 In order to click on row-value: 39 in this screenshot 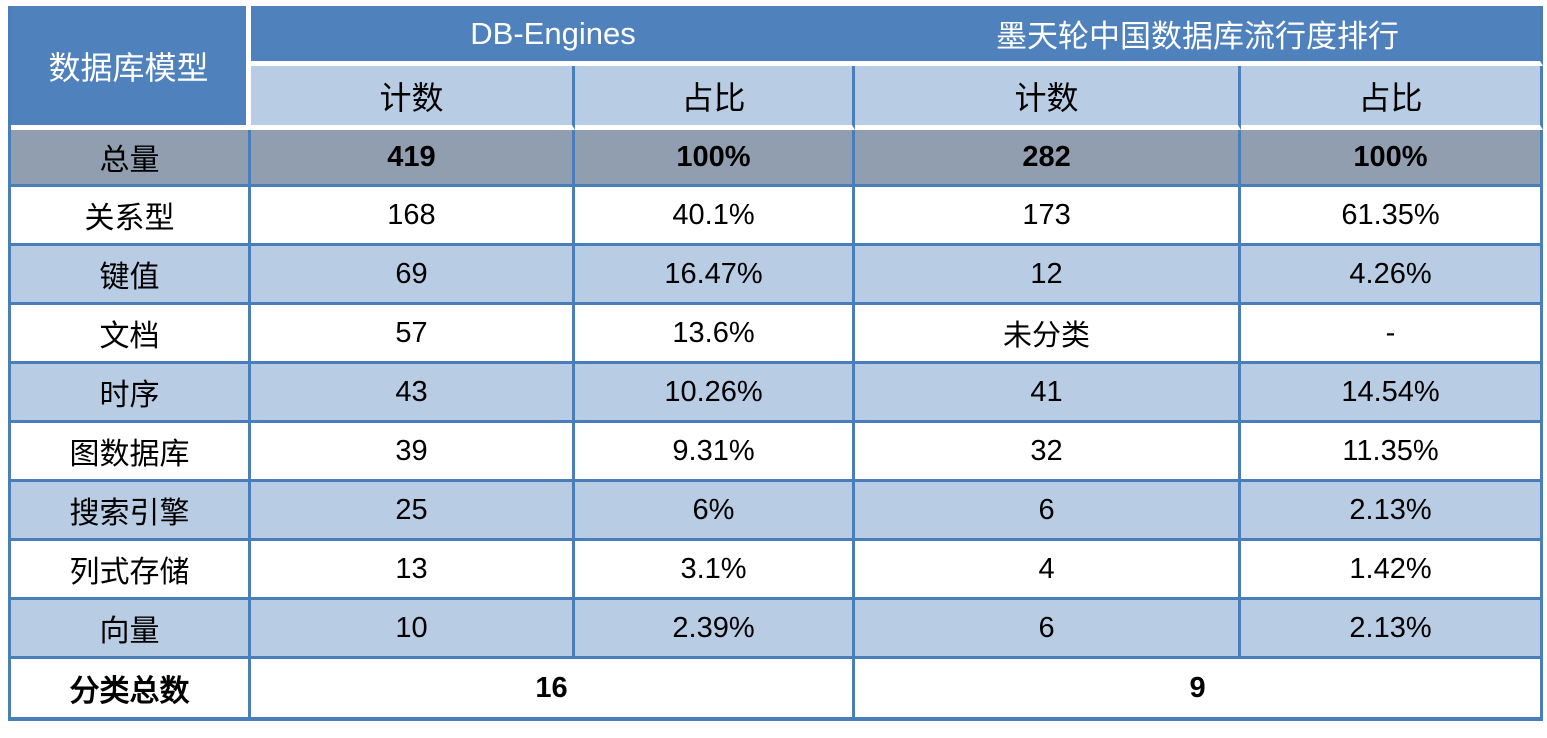, I will do `click(413, 452)`.